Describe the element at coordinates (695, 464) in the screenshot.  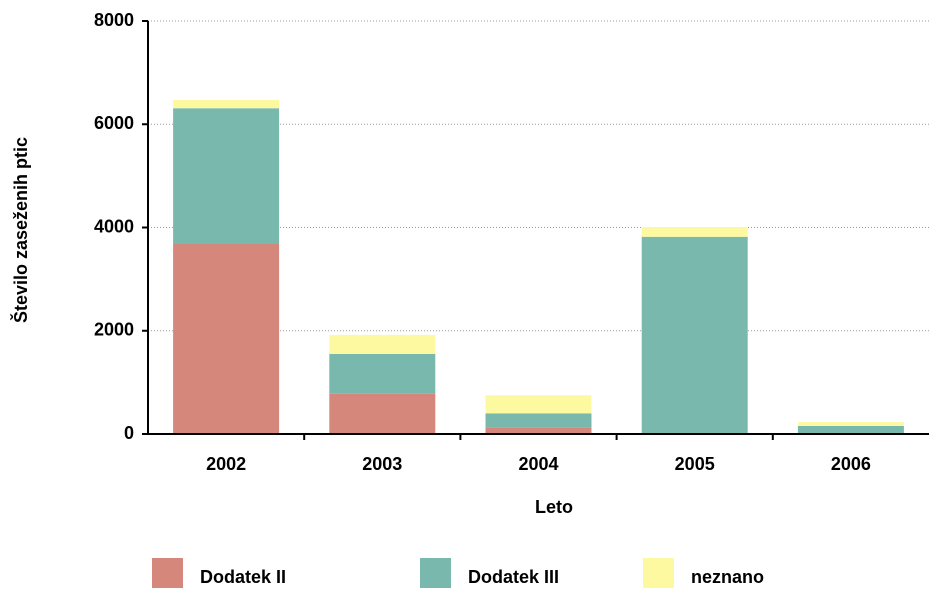
I see `x-tick-label: 2005` at that location.